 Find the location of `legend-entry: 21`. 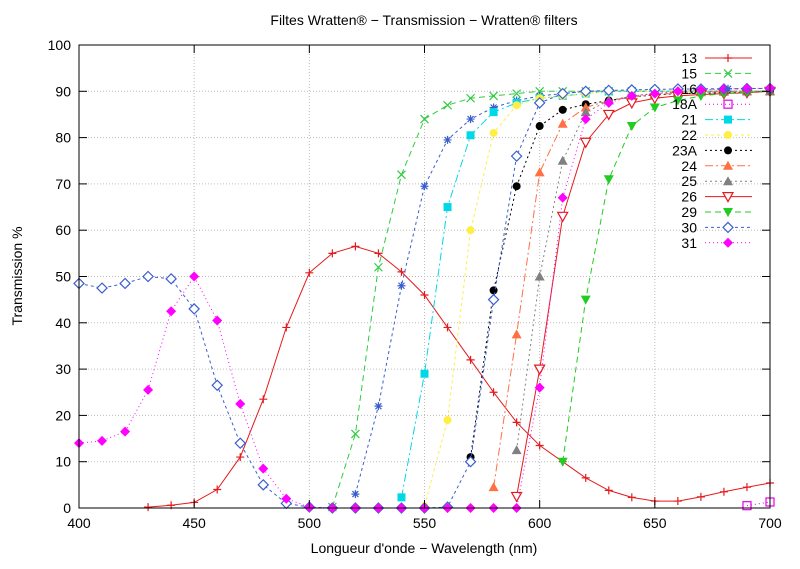

legend-entry: 21 is located at coordinates (716, 120).